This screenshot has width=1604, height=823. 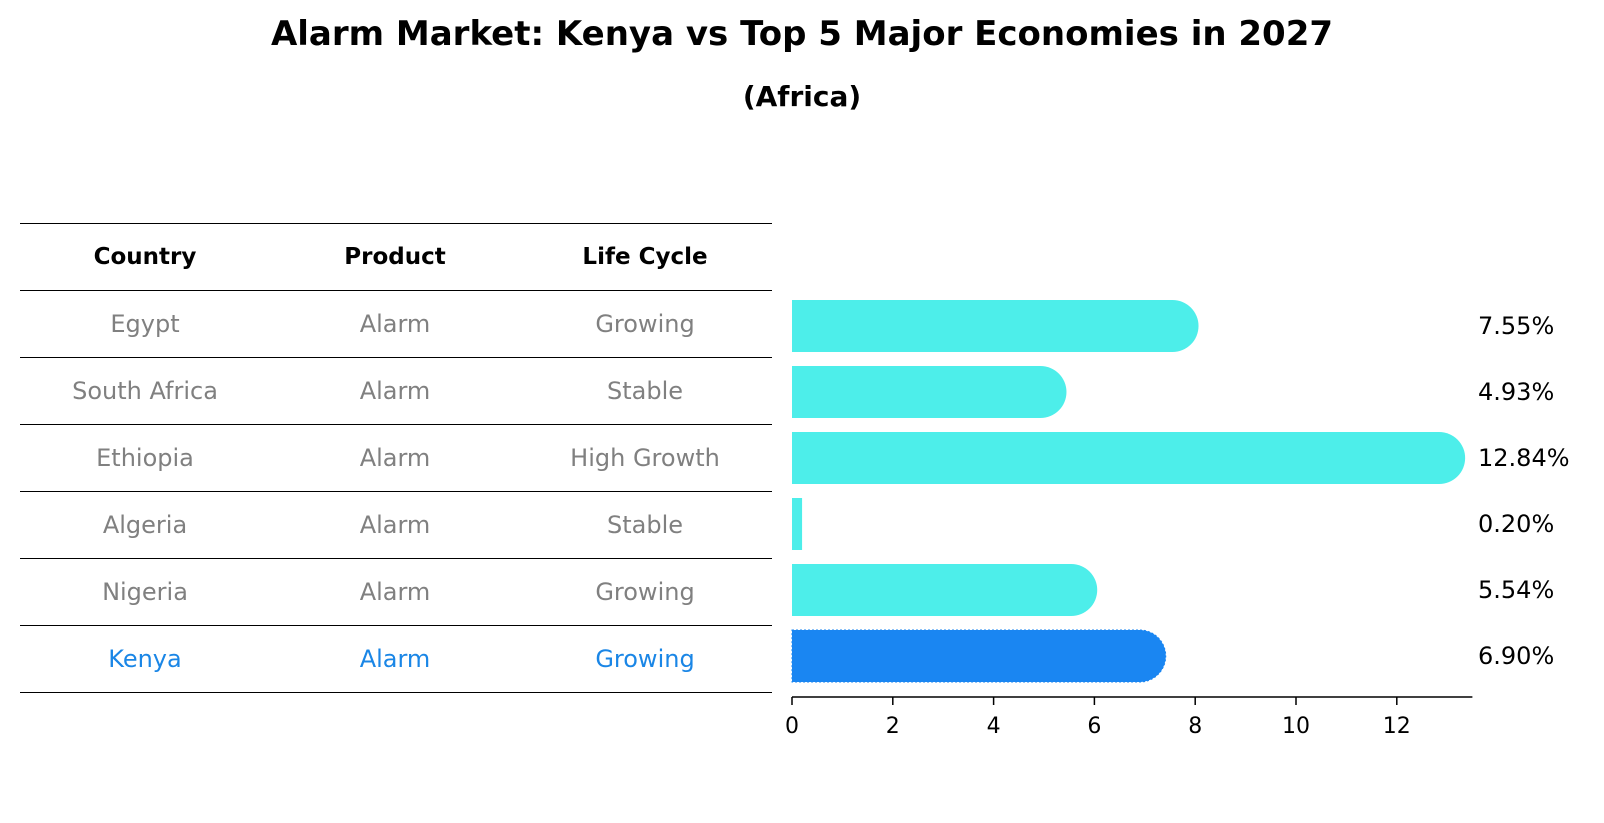 I want to click on table-row: Nigeria Alarm Growing, so click(x=396, y=592).